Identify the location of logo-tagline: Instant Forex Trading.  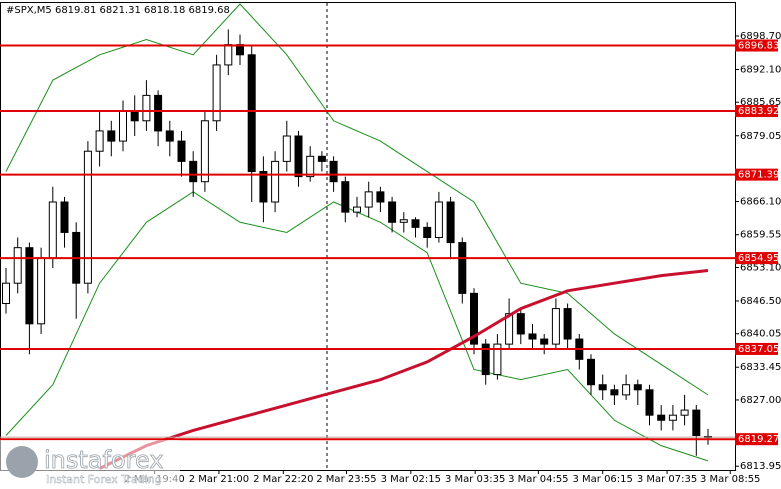
(104, 479).